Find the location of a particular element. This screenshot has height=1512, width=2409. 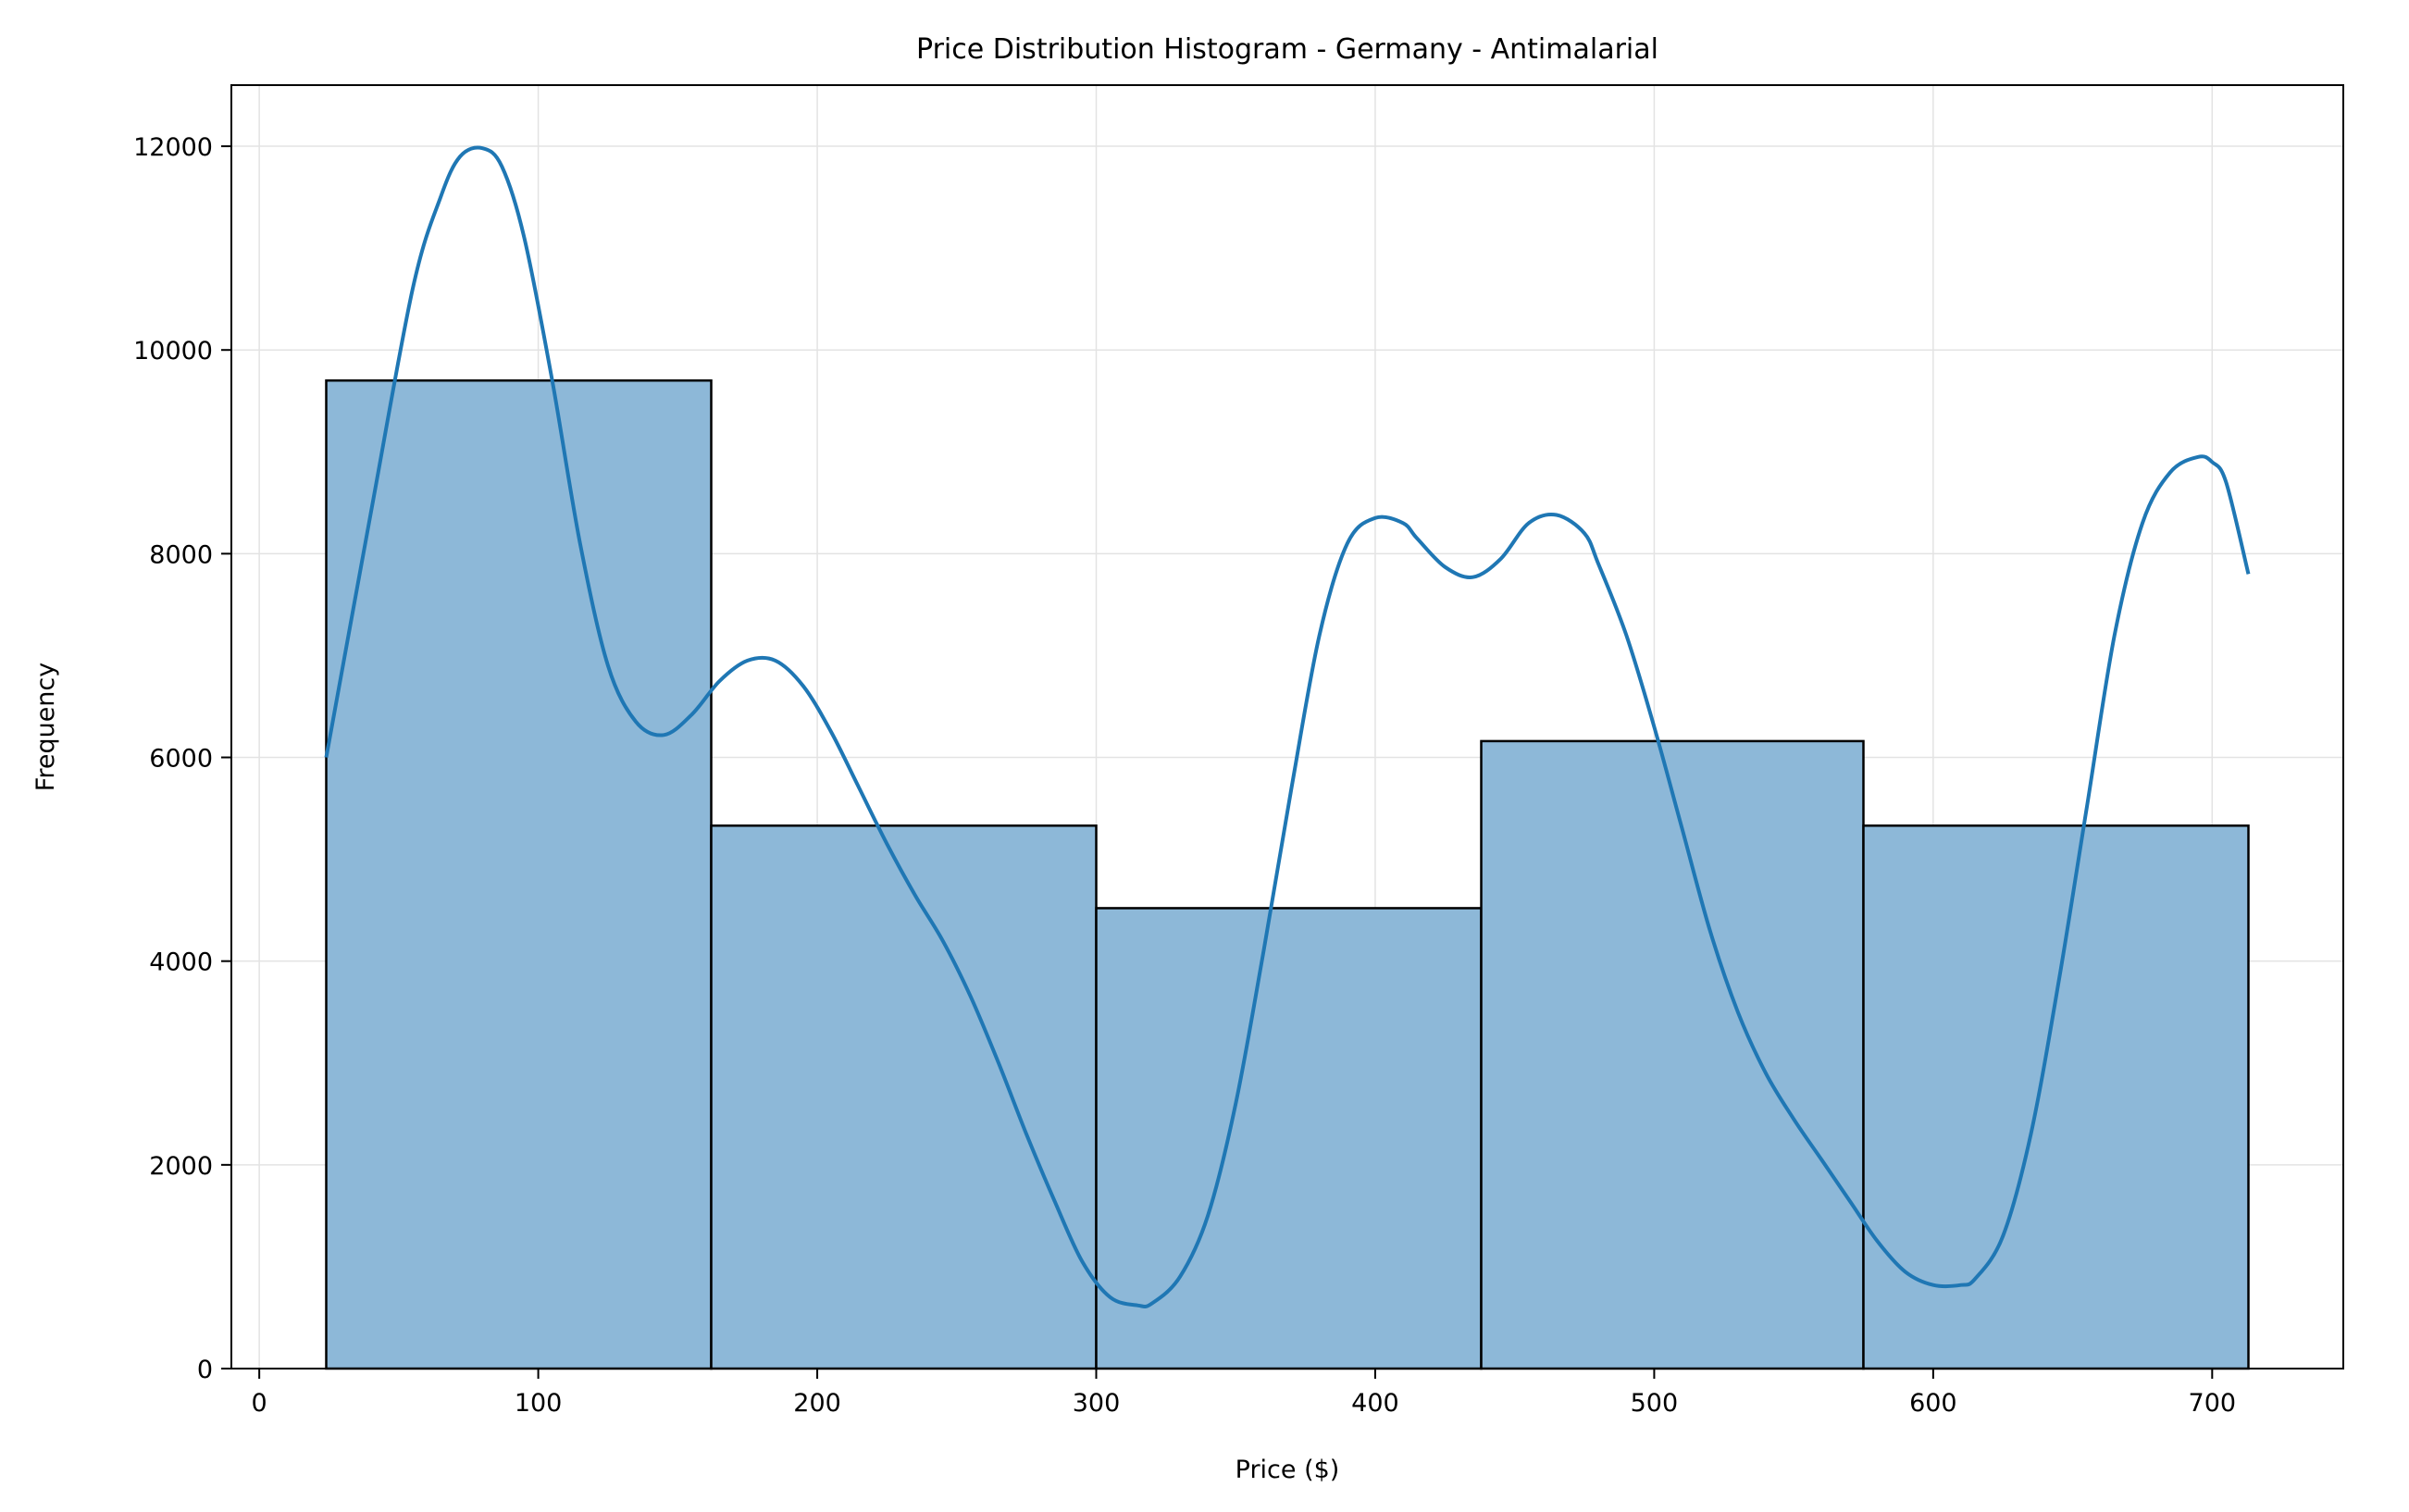

y-tick-label: 12000 is located at coordinates (173, 147).